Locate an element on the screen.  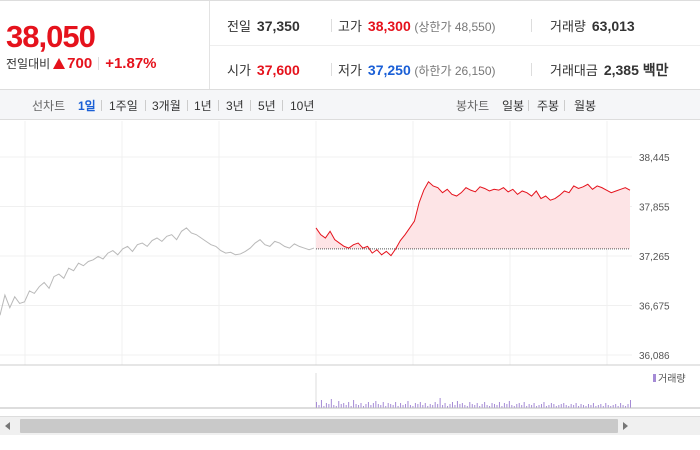
chart-scrollbar is located at coordinates (350, 425).